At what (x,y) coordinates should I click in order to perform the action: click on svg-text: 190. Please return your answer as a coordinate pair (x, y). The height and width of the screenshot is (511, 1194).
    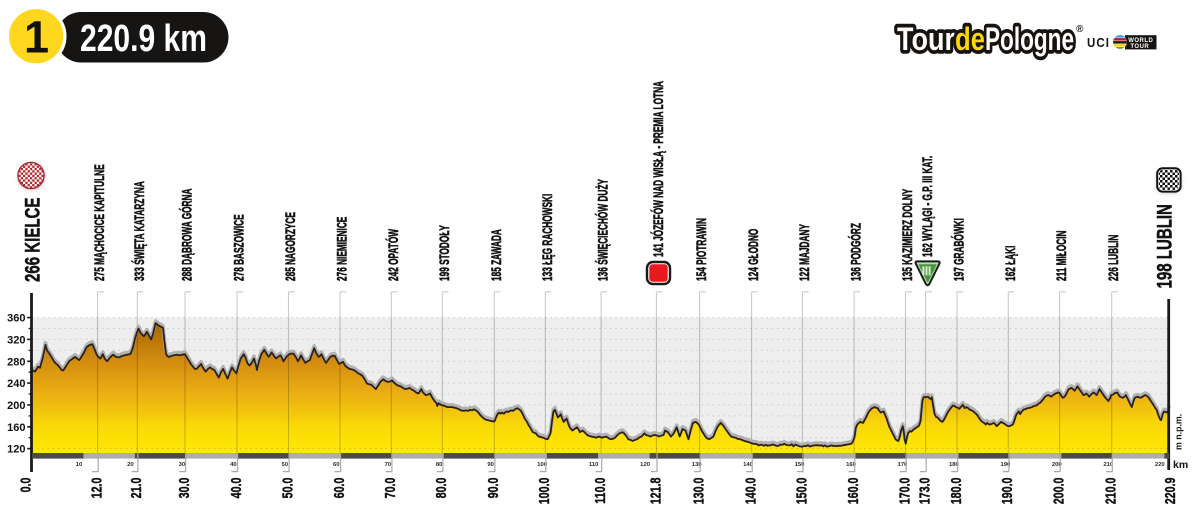
    Looking at the image, I should click on (1005, 465).